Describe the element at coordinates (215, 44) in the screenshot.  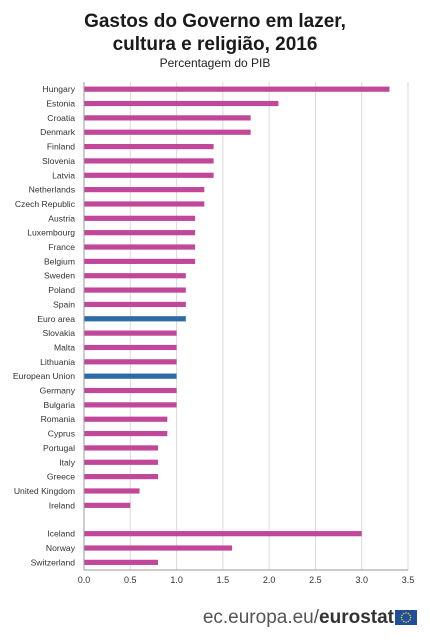
I see `chart-title-line-2: cultura e religião, 2016` at that location.